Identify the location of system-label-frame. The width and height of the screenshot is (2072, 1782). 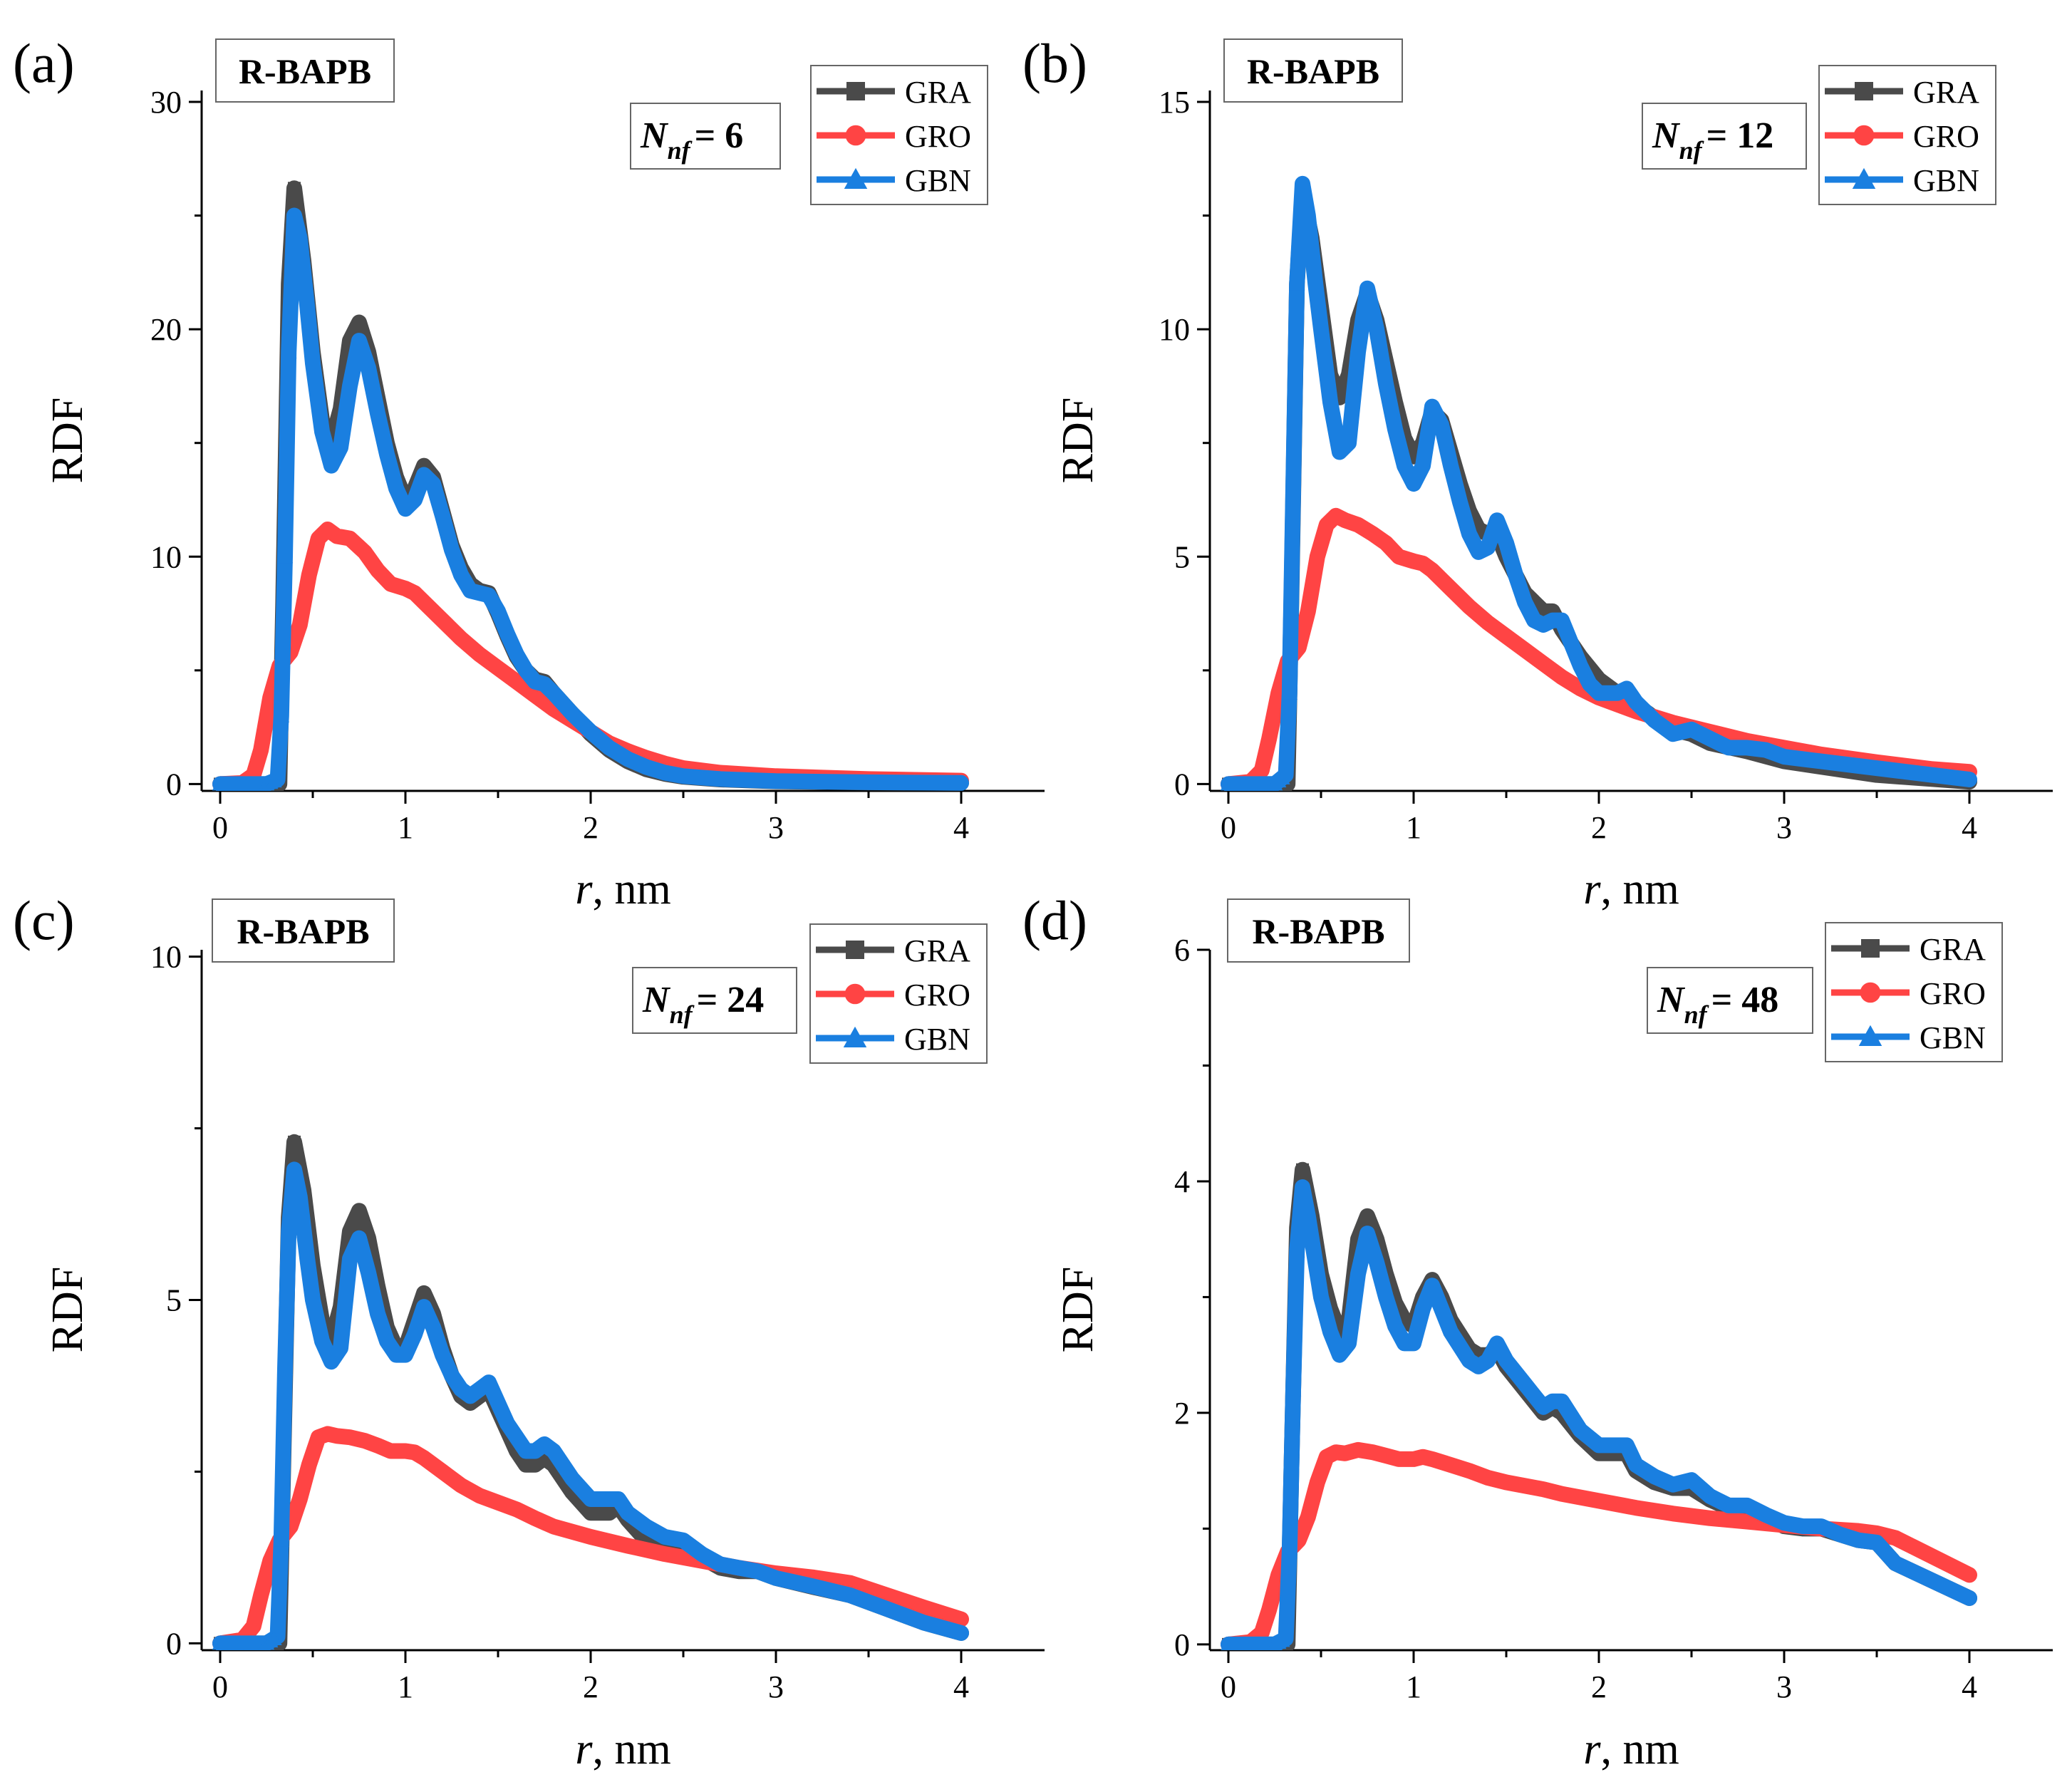
(1313, 70).